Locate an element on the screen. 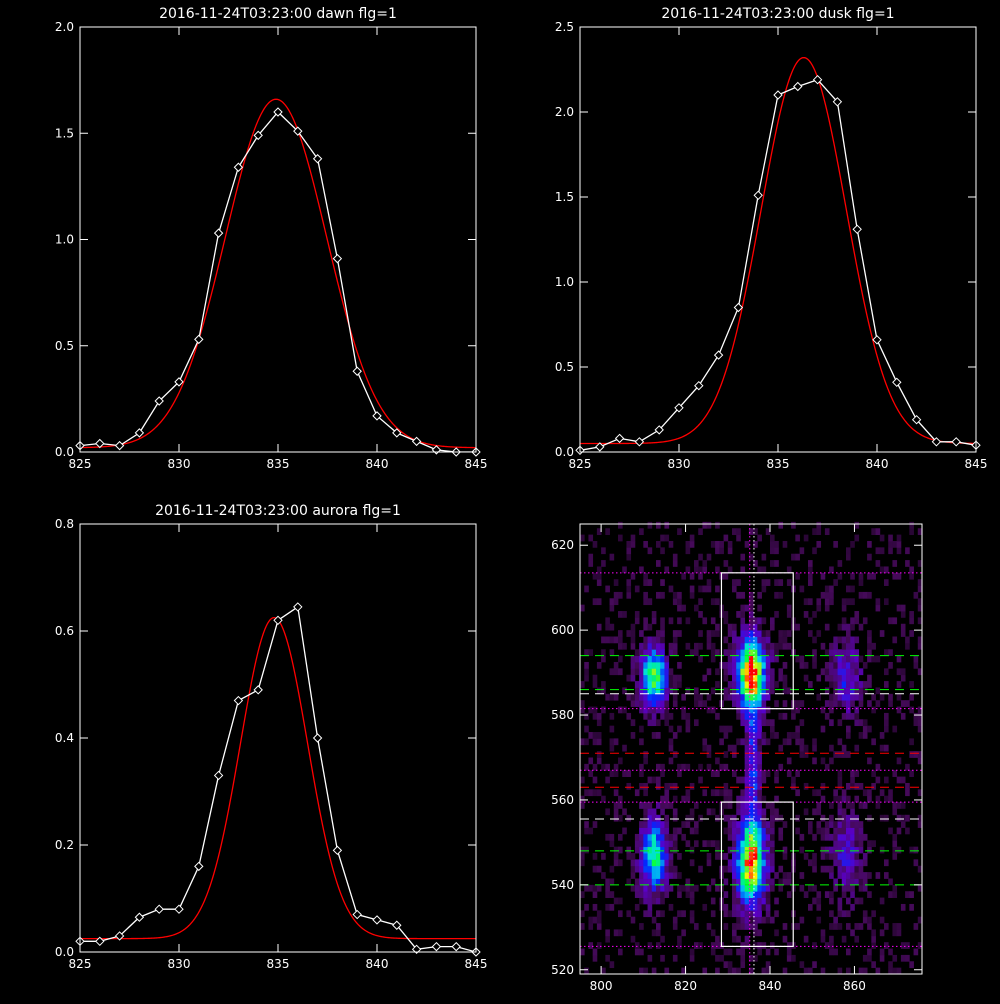 This screenshot has width=1000, height=1004. dusk-ytick-label: 0.0 is located at coordinates (564, 452).